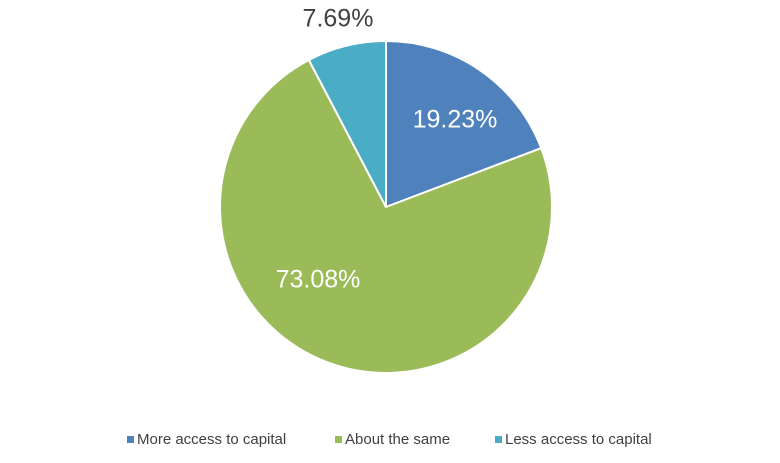  I want to click on legend-label: More access to capital, so click(211, 439).